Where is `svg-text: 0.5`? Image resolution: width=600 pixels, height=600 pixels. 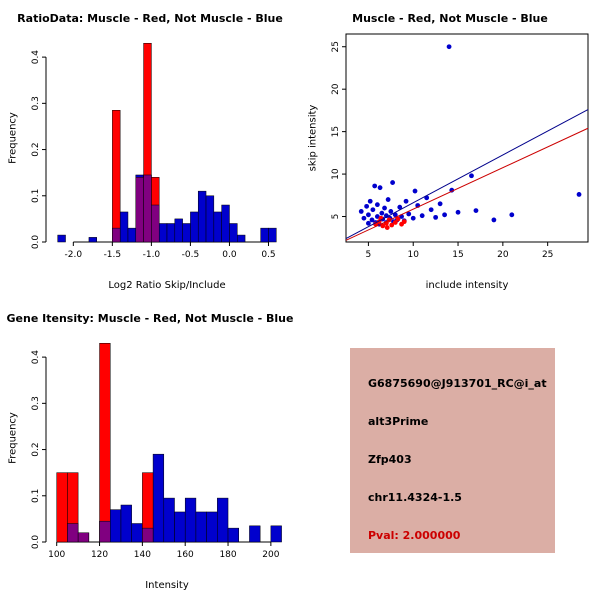
svg-text: 0.5 is located at coordinates (268, 255).